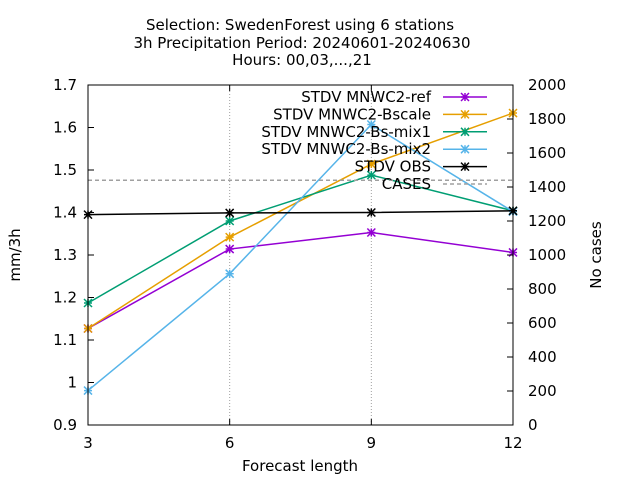  Describe the element at coordinates (596, 255) in the screenshot. I see `y2-axis-label: No cases` at that location.